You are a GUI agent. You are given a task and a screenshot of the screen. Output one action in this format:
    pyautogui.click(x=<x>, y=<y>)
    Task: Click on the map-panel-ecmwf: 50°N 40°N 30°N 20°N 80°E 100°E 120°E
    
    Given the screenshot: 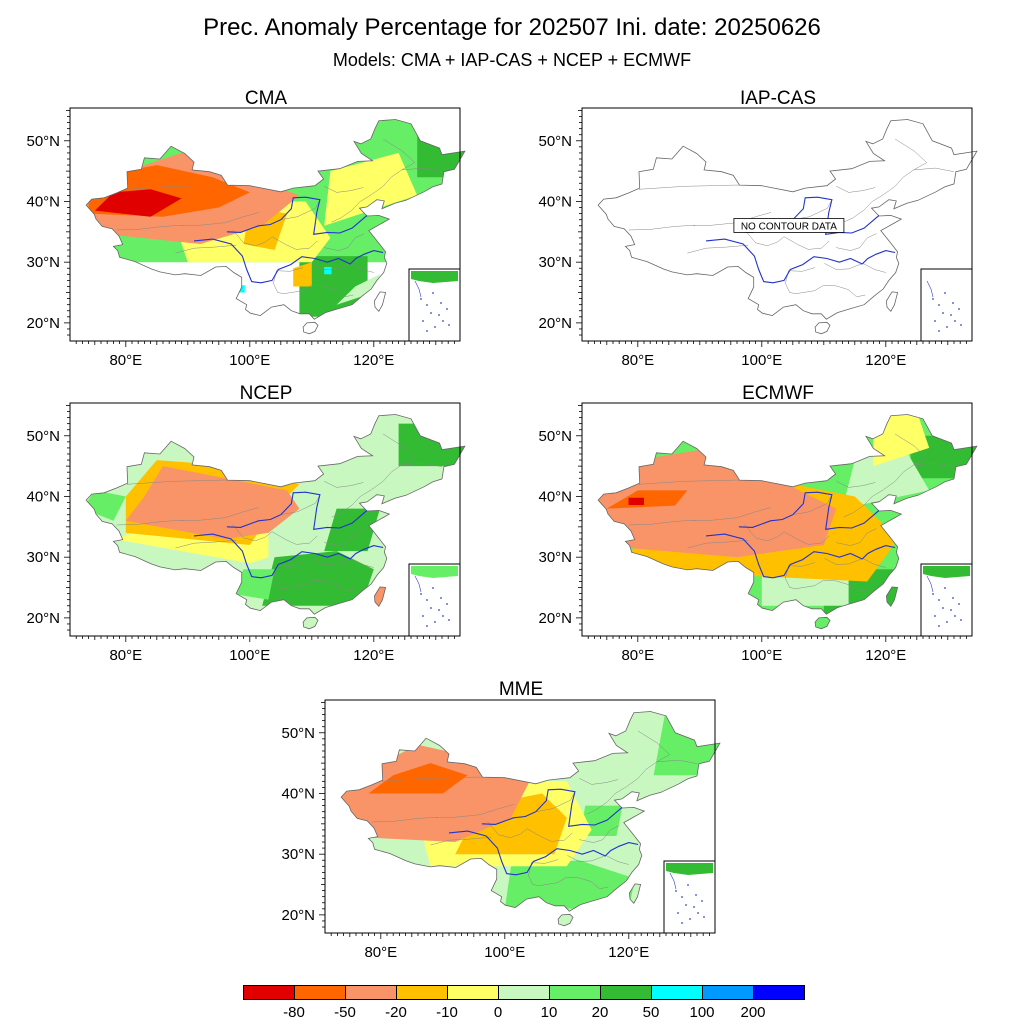 What is the action you would take?
    pyautogui.click(x=758, y=533)
    